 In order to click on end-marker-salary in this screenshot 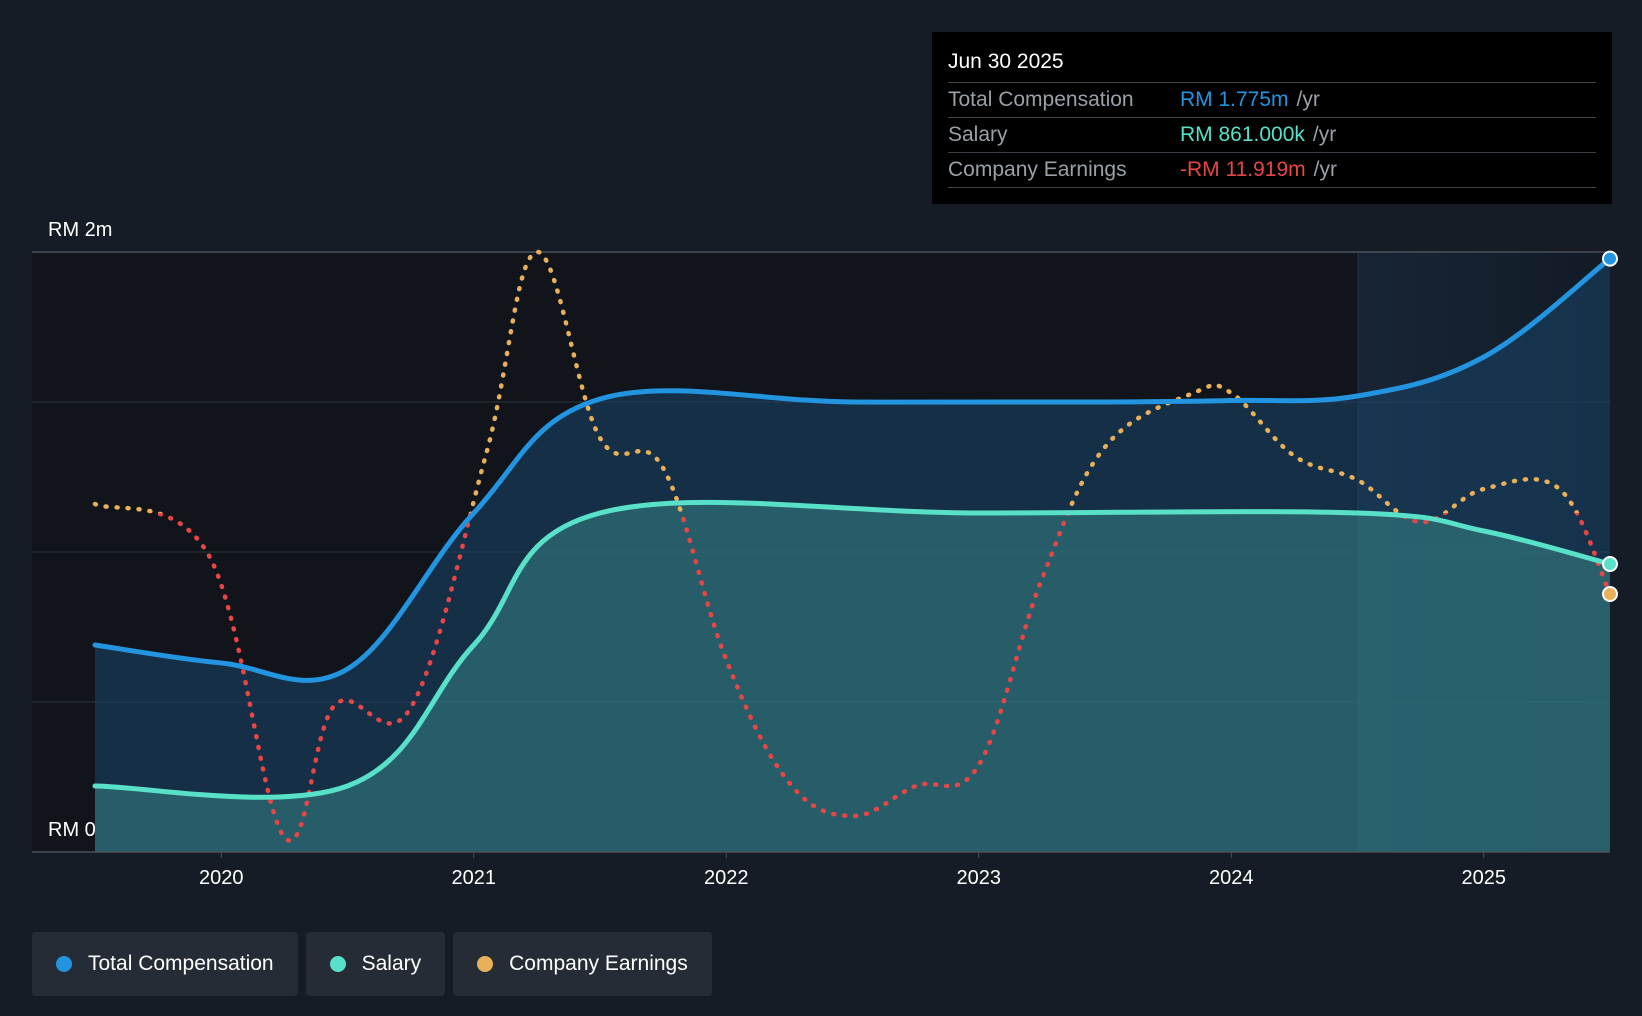, I will do `click(1610, 564)`.